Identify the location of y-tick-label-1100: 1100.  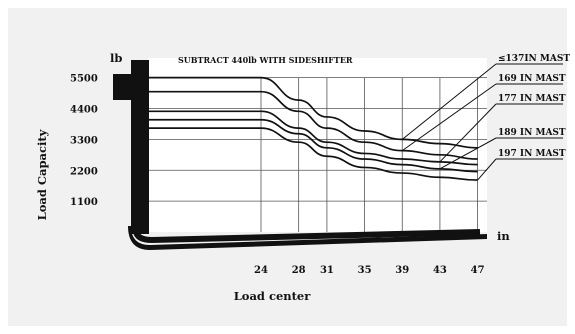
(84, 202).